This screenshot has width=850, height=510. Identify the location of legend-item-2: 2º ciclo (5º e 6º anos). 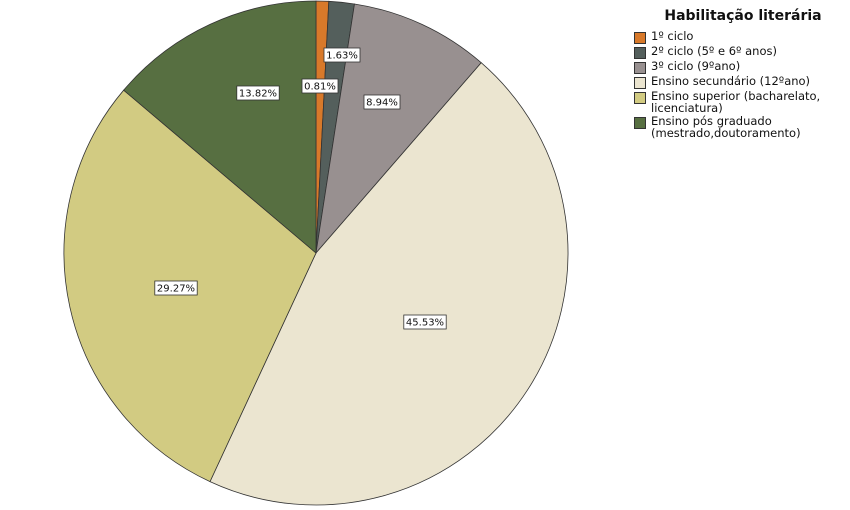
(741, 52).